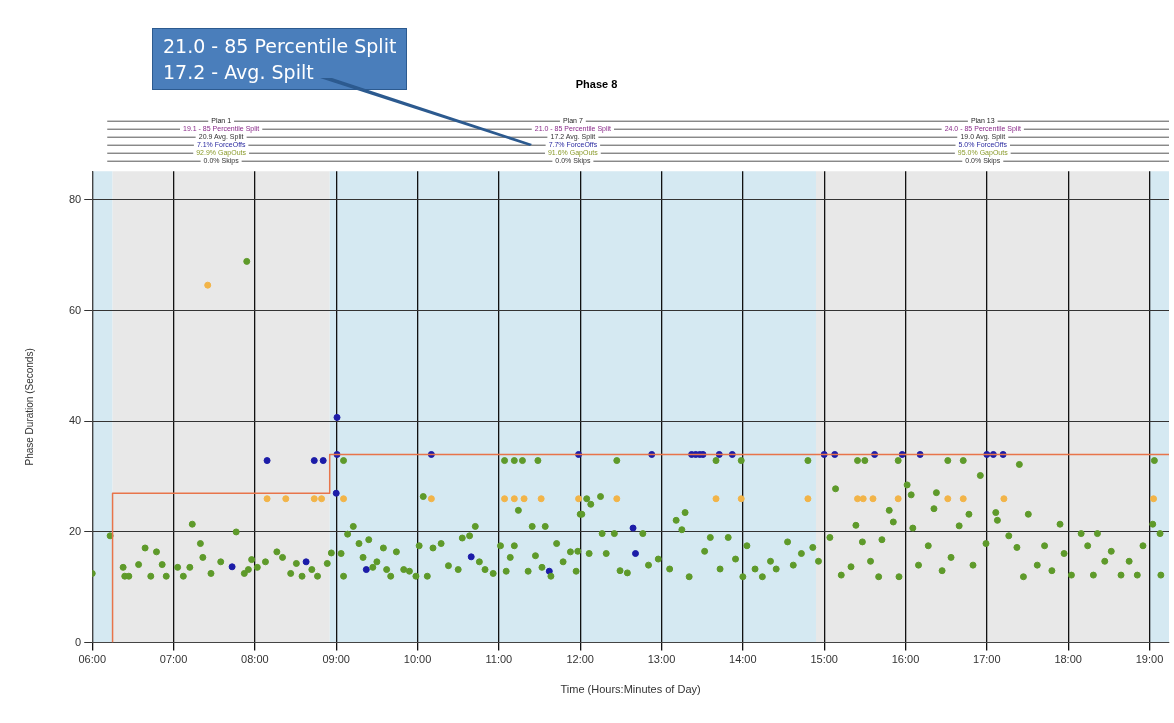 The image size is (1174, 723). I want to click on x-tick-label: 07:00, so click(173, 659).